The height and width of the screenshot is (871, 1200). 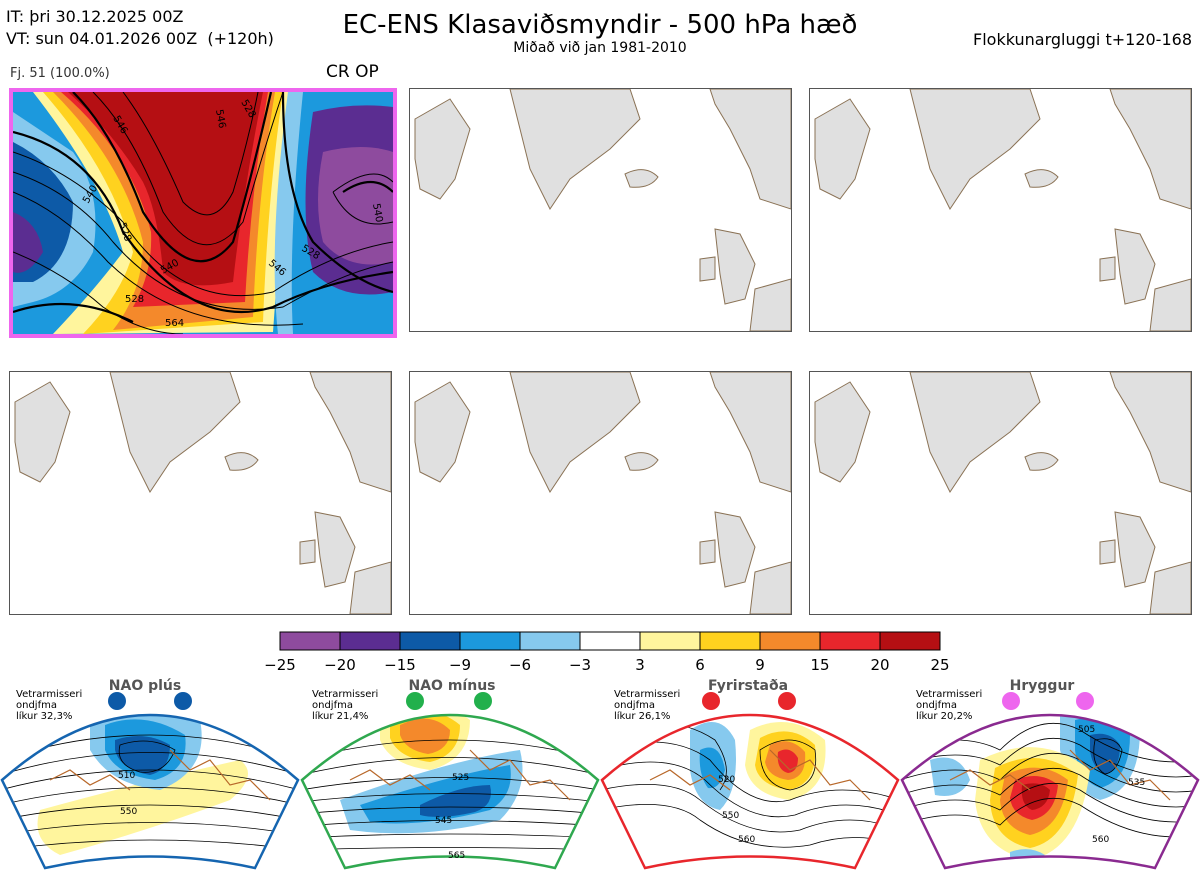 I want to click on cluster-map-5-plot, so click(x=602, y=493).